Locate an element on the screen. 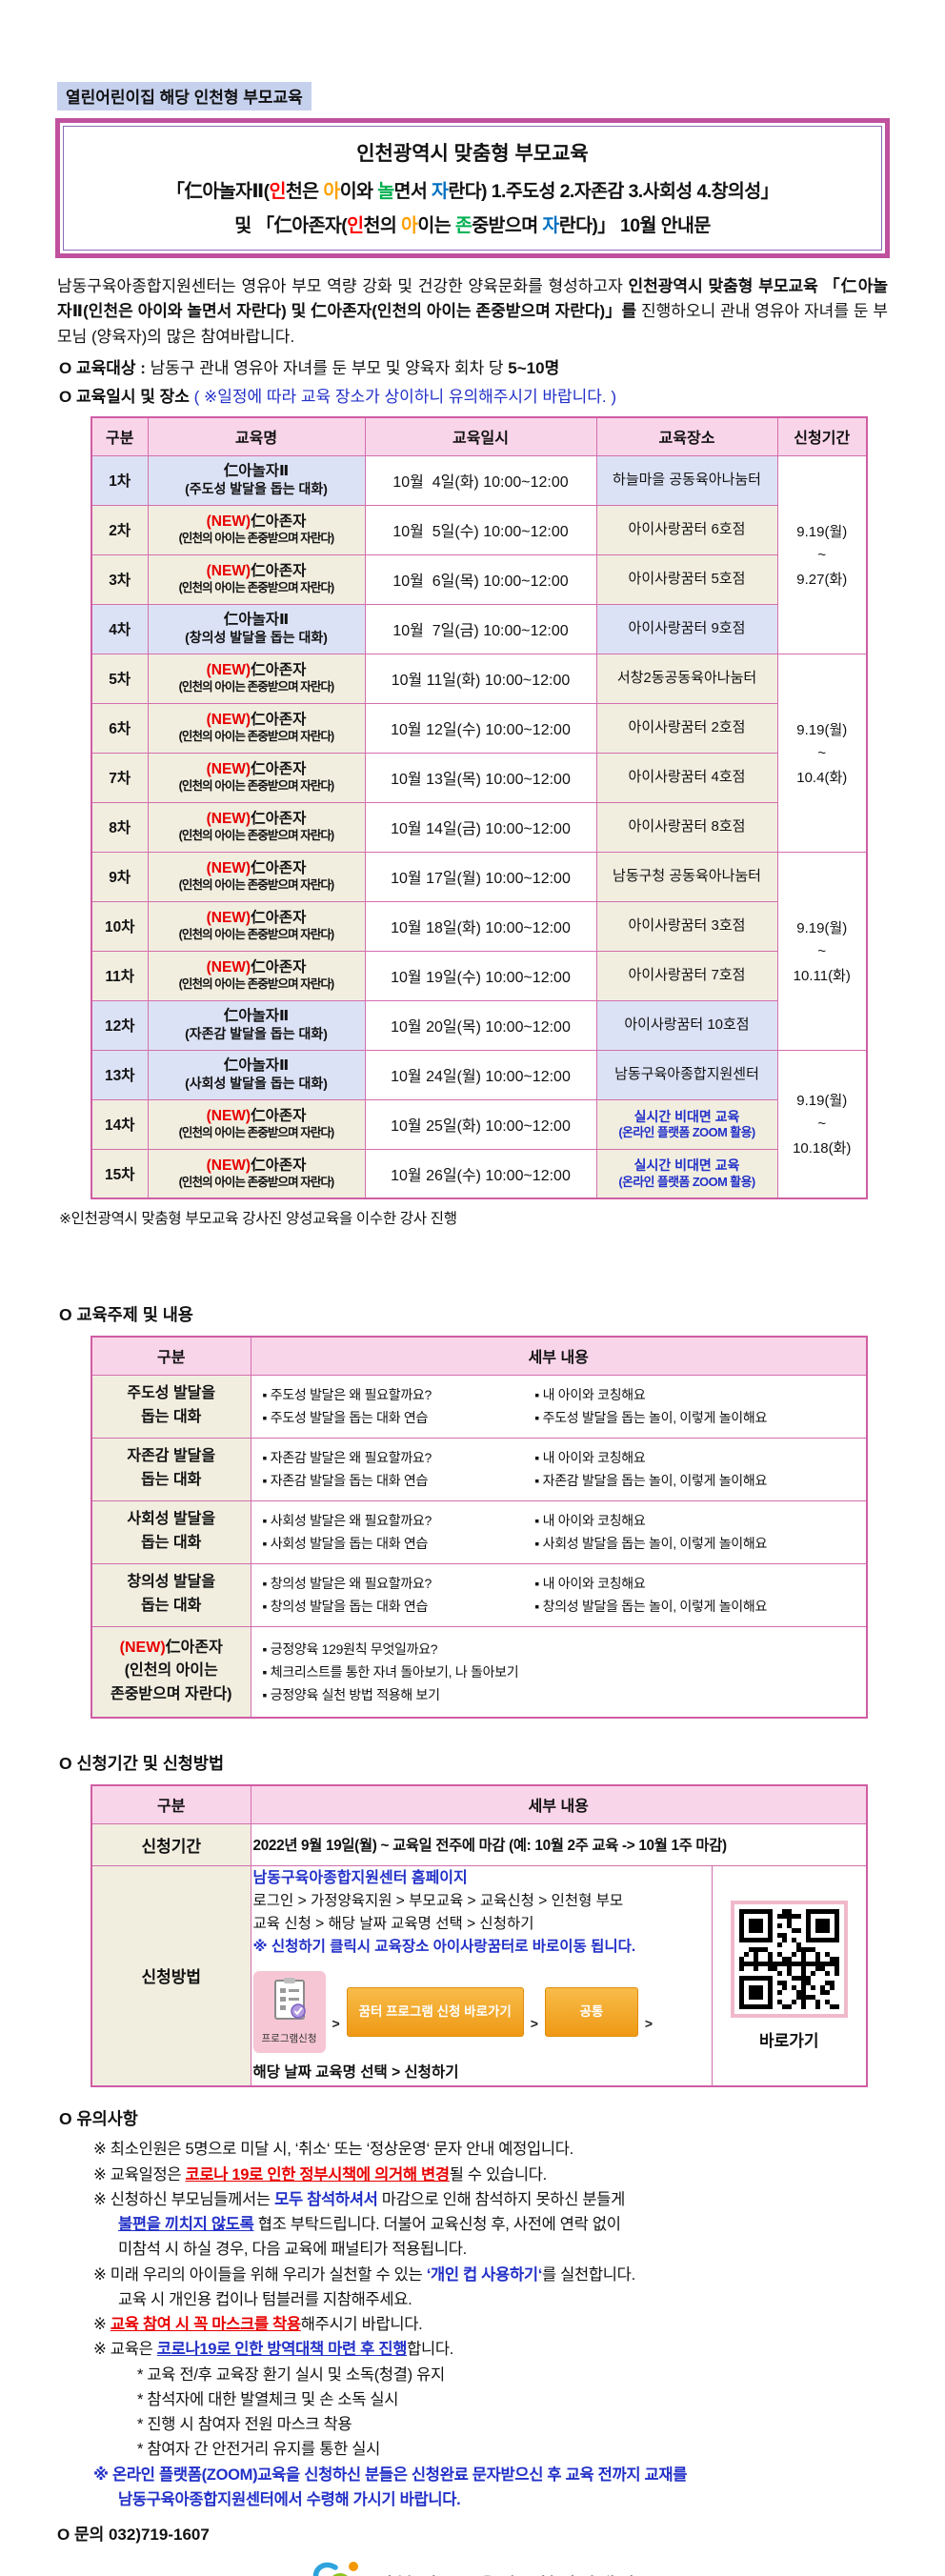 The height and width of the screenshot is (2576, 945). round-cell: 6차 is located at coordinates (119, 728).